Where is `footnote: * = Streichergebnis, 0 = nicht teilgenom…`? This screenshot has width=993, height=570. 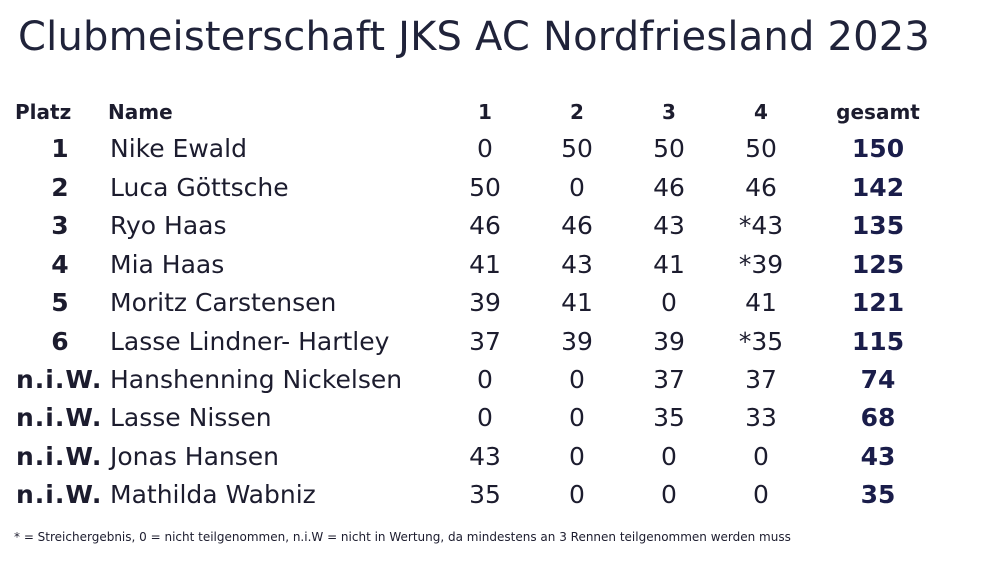
footnote: * = Streichergebnis, 0 = nicht teilgenom… is located at coordinates (402, 537).